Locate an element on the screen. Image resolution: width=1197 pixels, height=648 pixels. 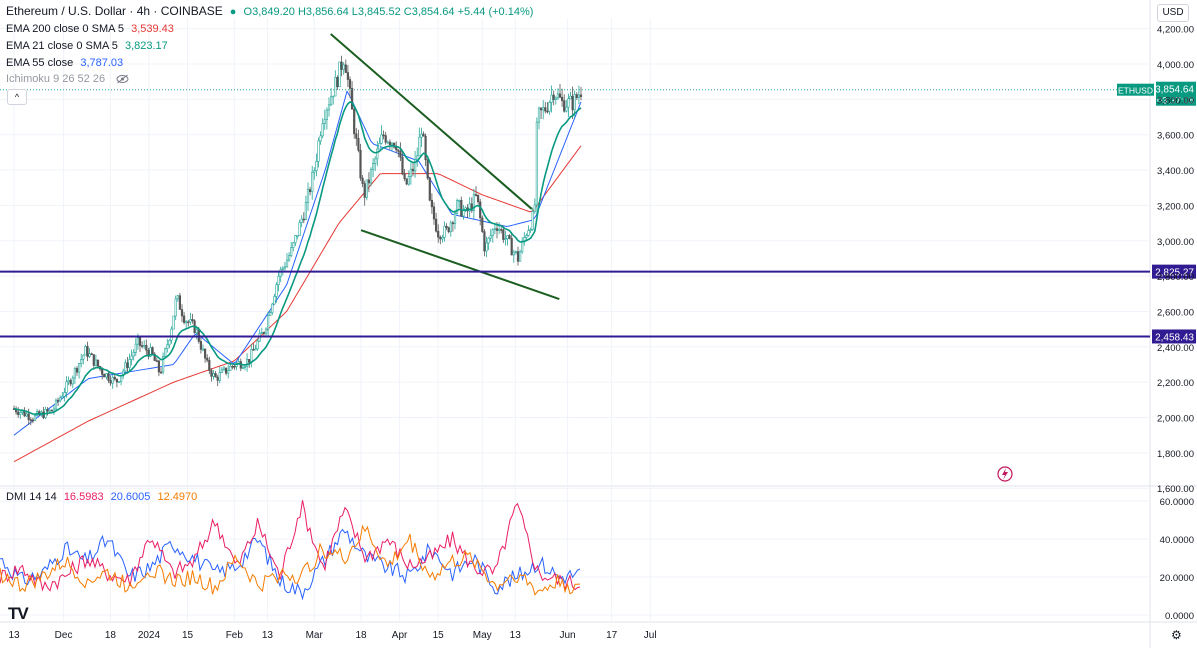
time-tick: 18 is located at coordinates (111, 635).